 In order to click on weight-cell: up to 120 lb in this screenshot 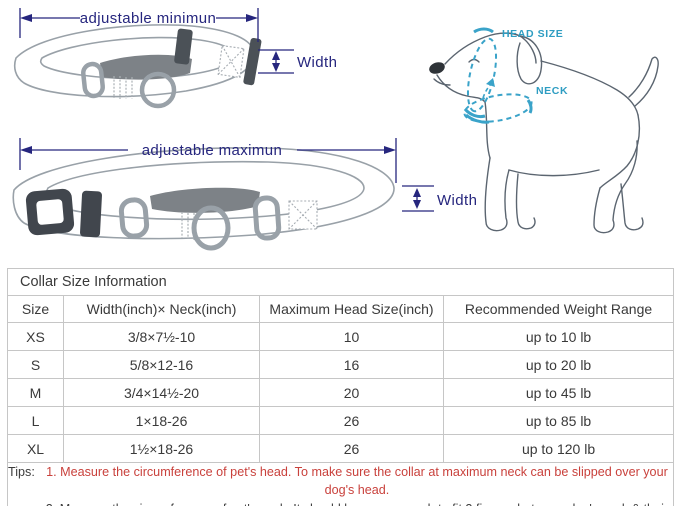, I will do `click(558, 448)`.